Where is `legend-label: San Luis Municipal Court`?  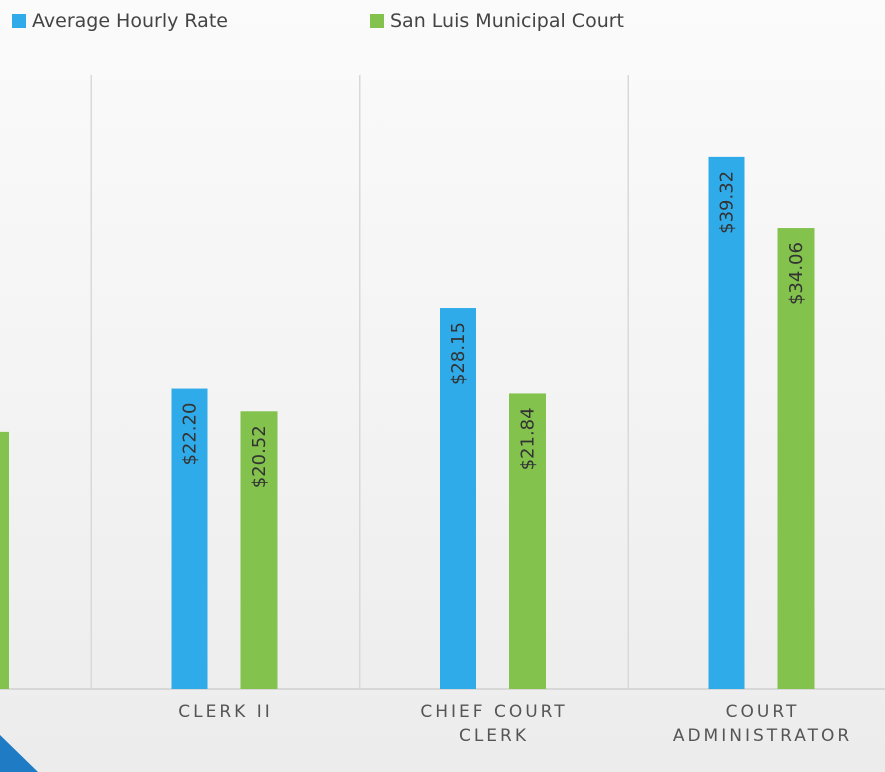
legend-label: San Luis Municipal Court is located at coordinates (507, 21).